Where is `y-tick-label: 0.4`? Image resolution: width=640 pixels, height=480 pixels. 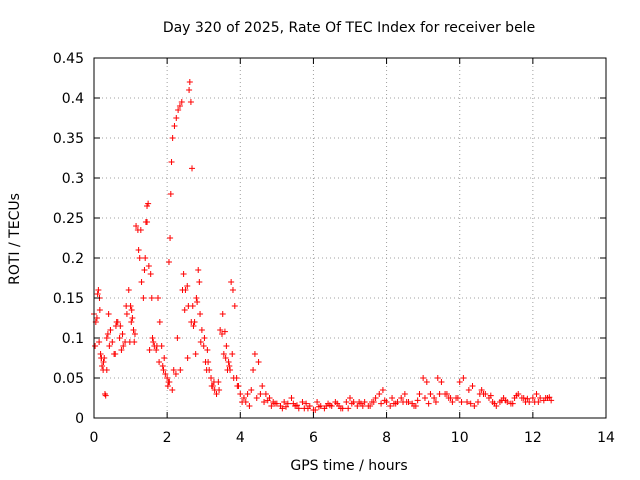
y-tick-label: 0.4 is located at coordinates (73, 99).